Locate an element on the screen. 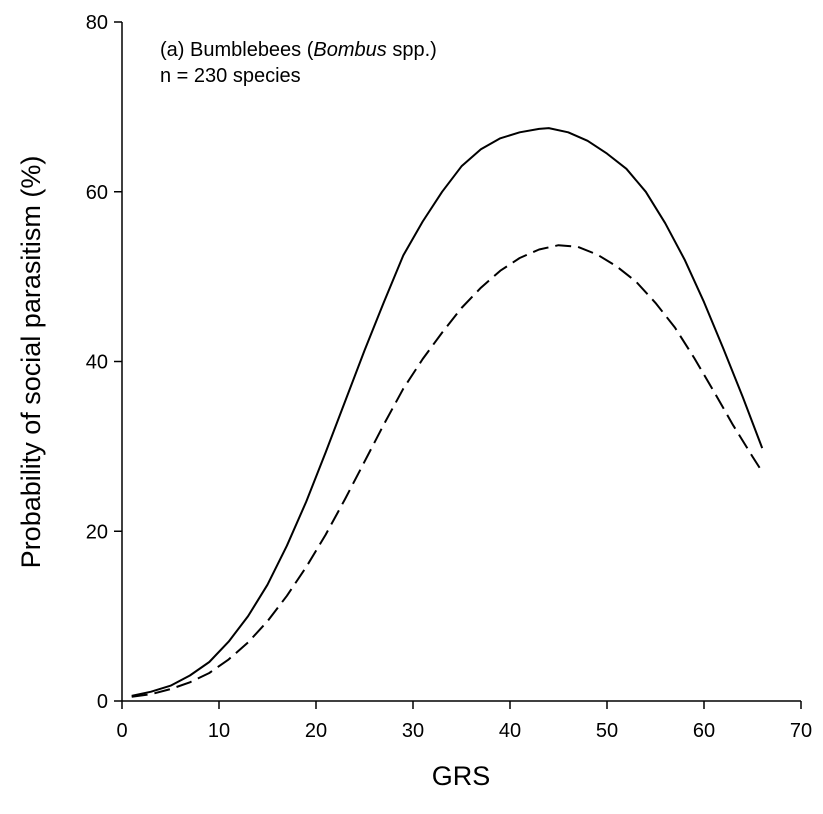 The height and width of the screenshot is (814, 823). x-tick-label: 20 is located at coordinates (316, 731).